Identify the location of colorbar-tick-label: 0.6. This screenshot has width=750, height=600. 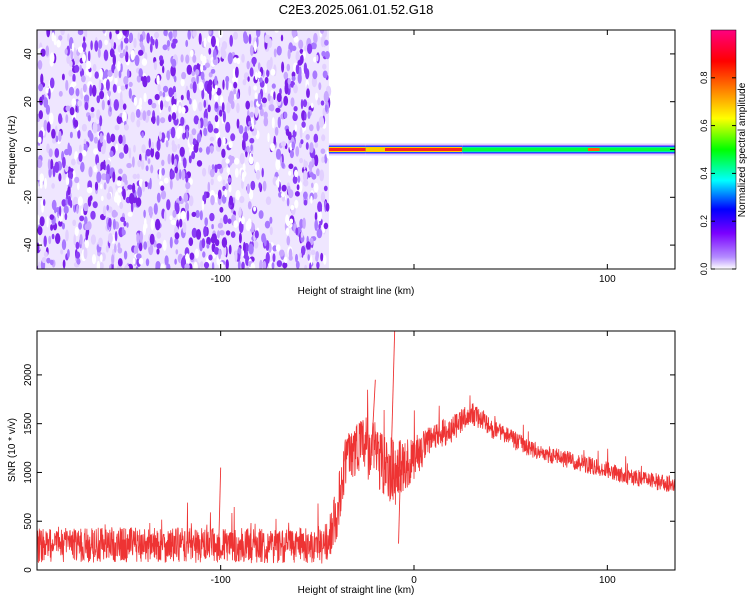
(704, 125).